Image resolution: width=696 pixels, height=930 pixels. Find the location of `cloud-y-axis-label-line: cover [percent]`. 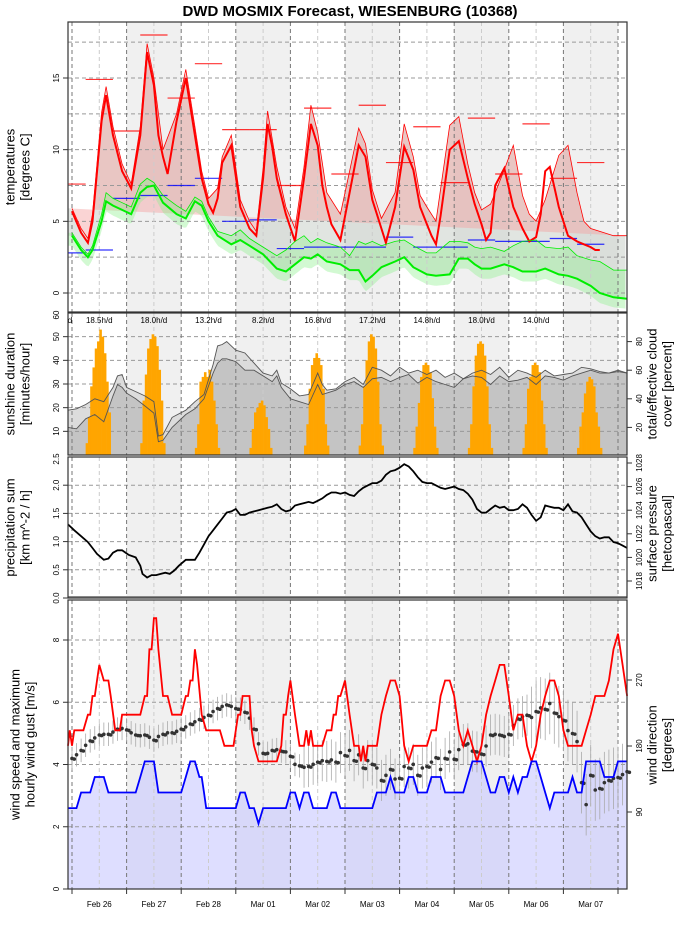

cloud-y-axis-label-line: cover [percent] is located at coordinates (667, 384).